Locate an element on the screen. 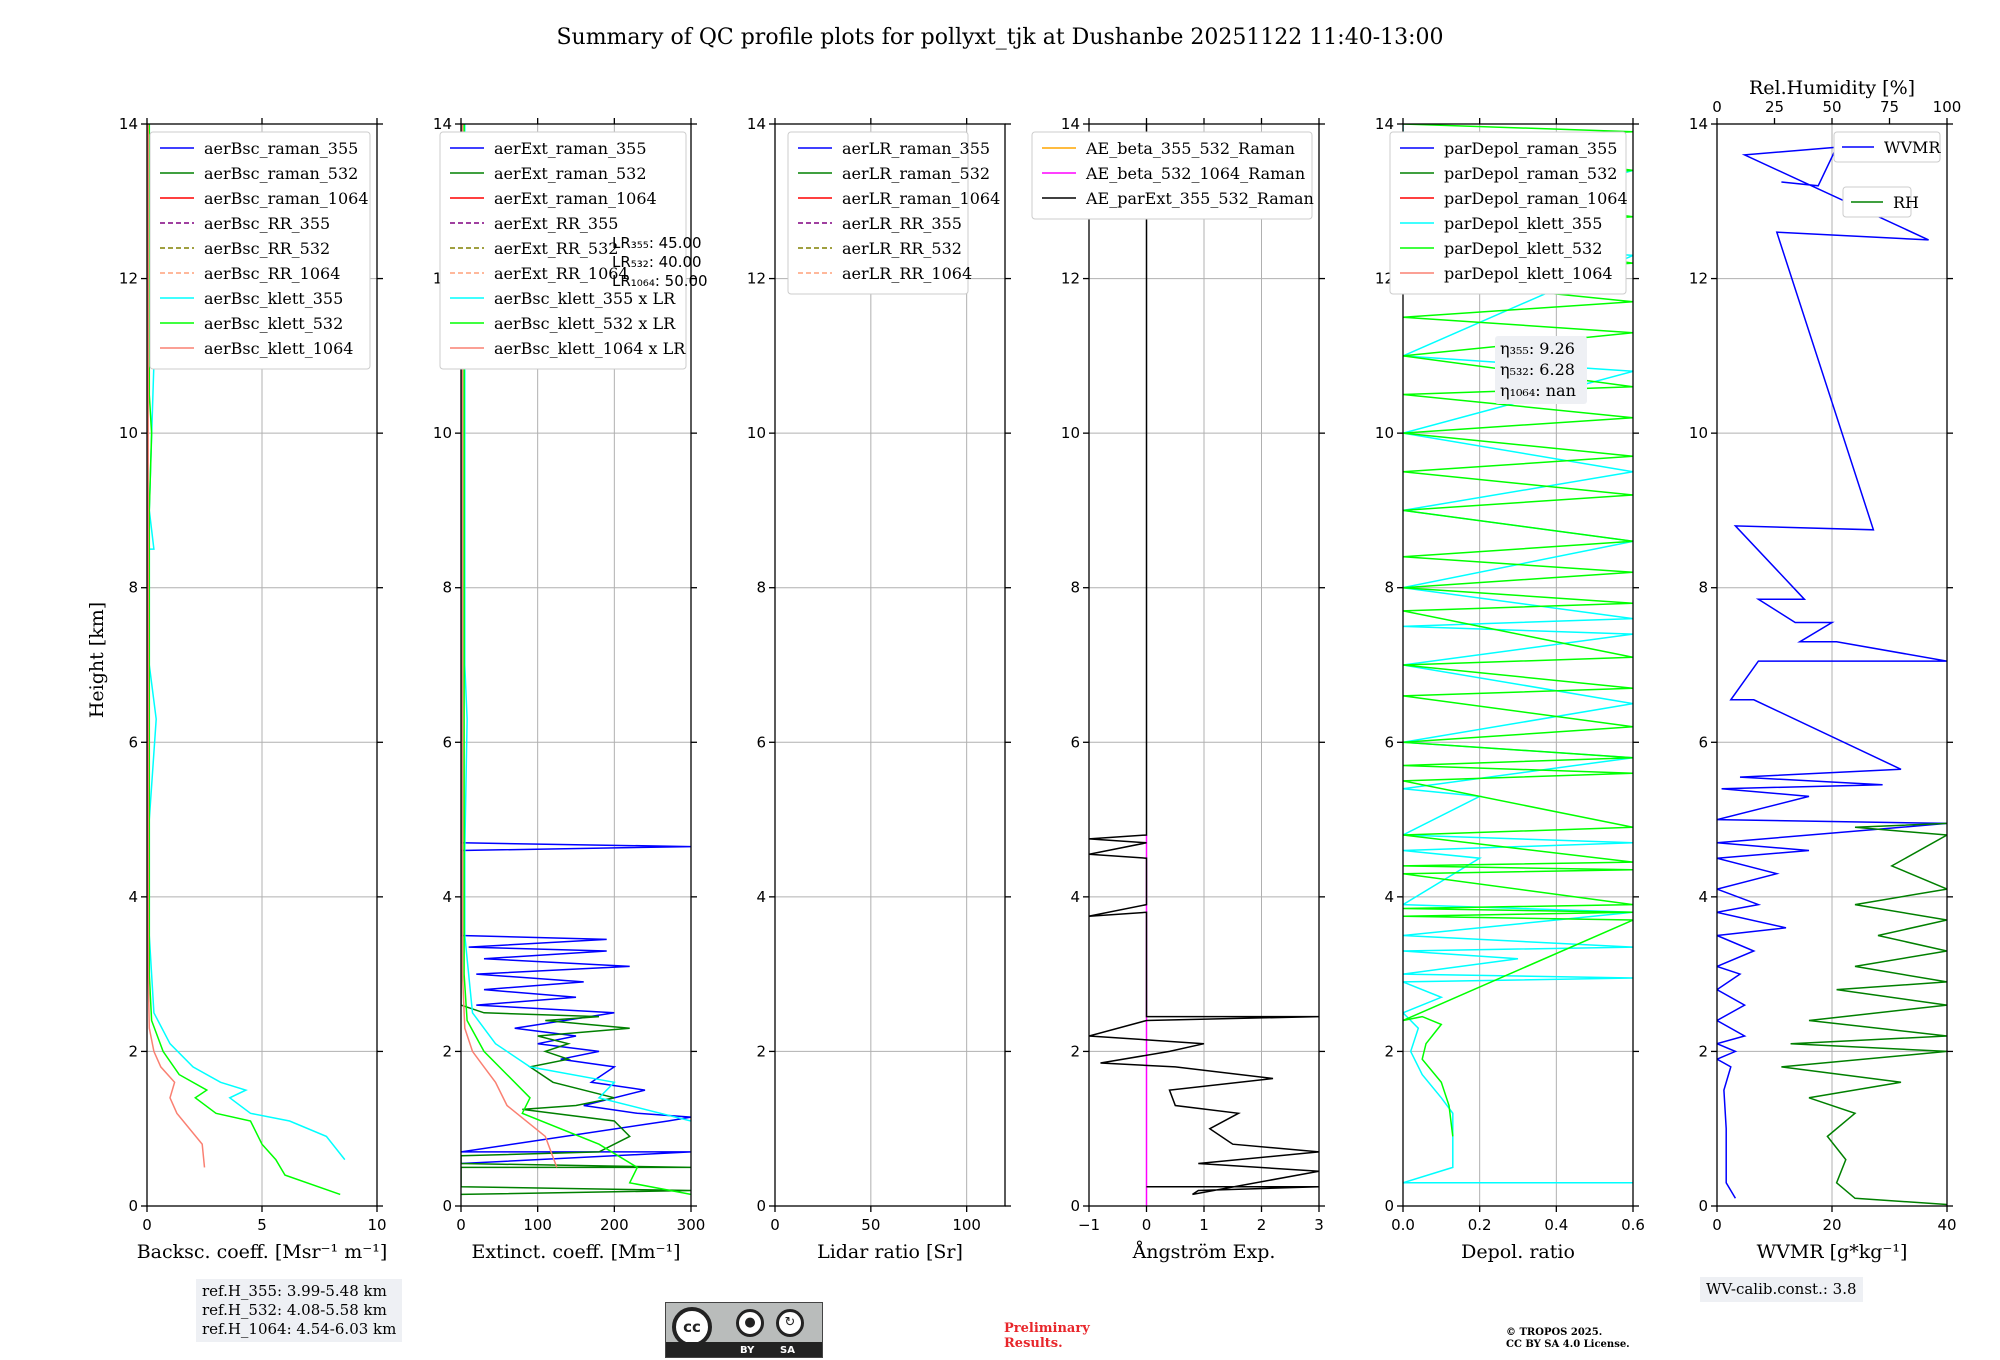 This screenshot has height=1360, width=2000. copyright-note: © TROPOS 2025. CC BY SA 4.0 License. is located at coordinates (1568, 1339).